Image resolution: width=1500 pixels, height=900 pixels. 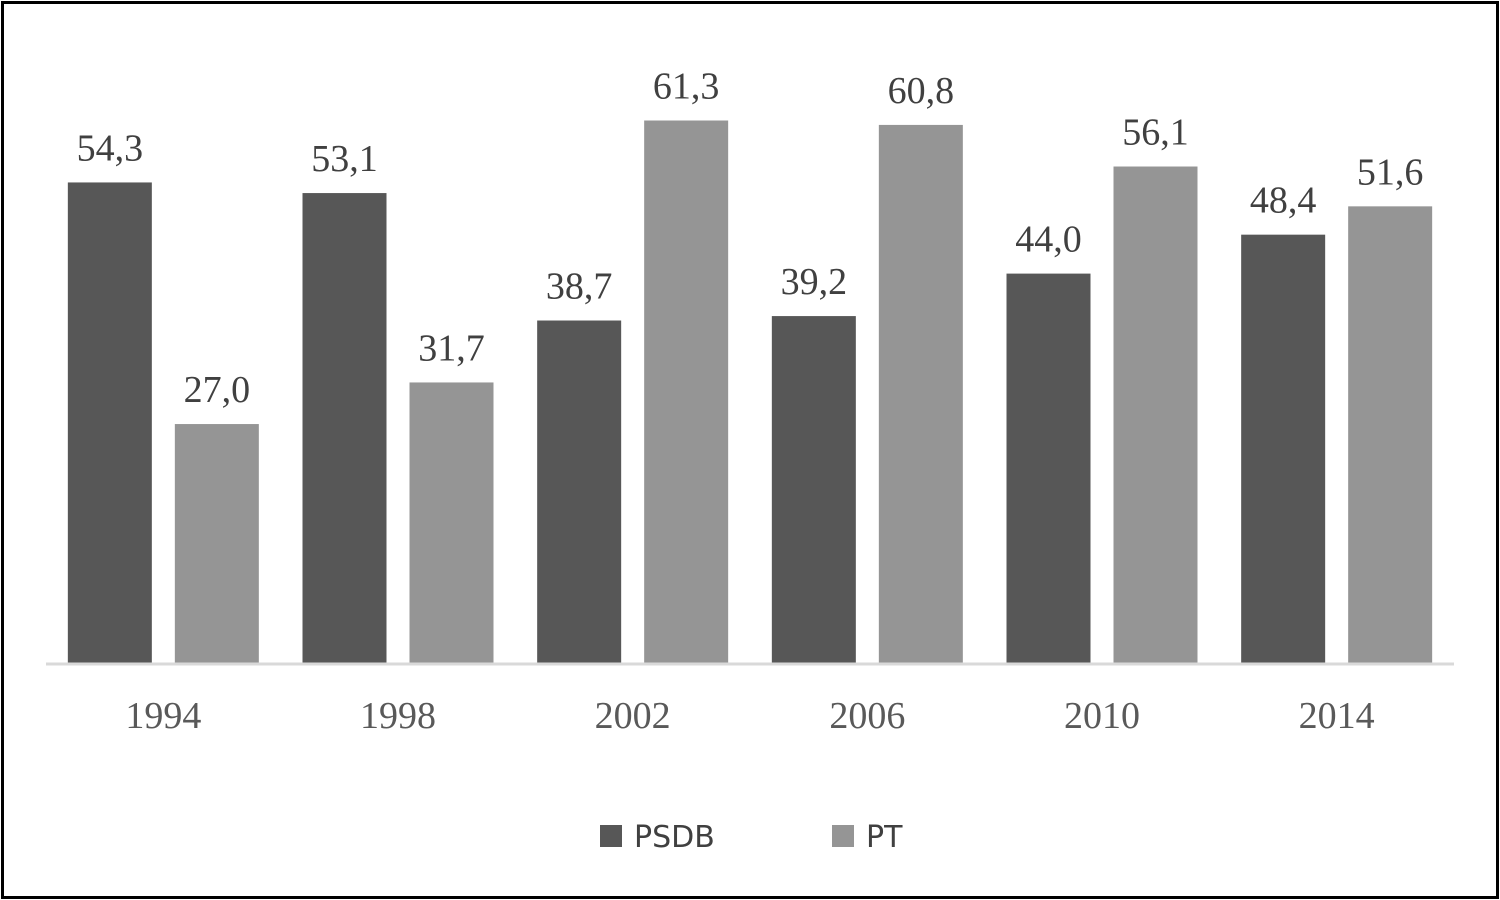 What do you see at coordinates (686, 392) in the screenshot?
I see `bar-pt-2002` at bounding box center [686, 392].